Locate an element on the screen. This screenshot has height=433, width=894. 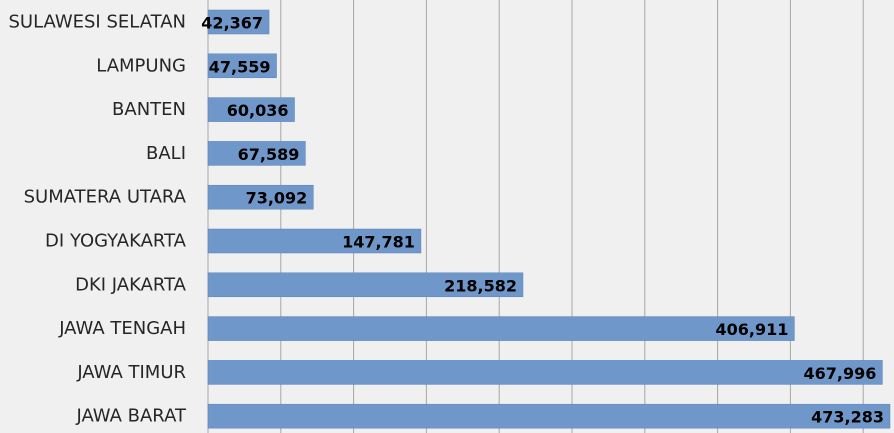
data-label: 60,036 is located at coordinates (258, 110).